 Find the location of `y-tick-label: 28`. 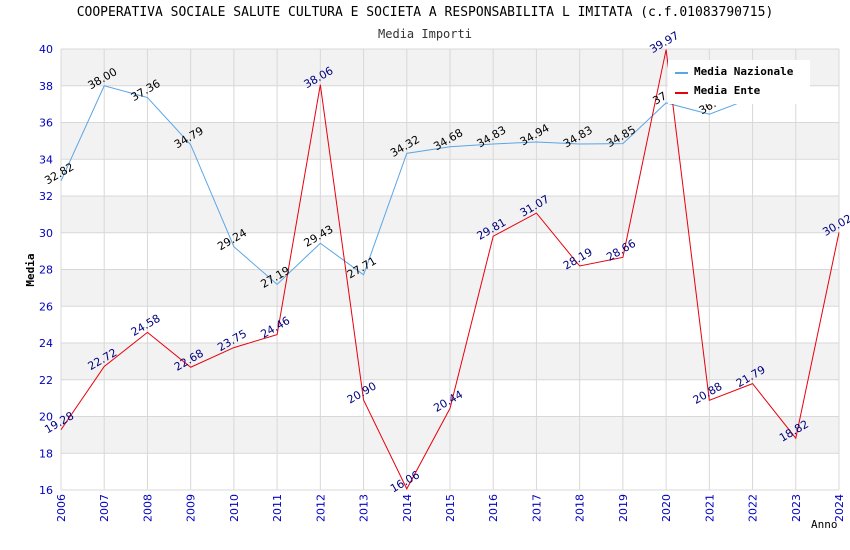

y-tick-label: 28 is located at coordinates (46, 270).